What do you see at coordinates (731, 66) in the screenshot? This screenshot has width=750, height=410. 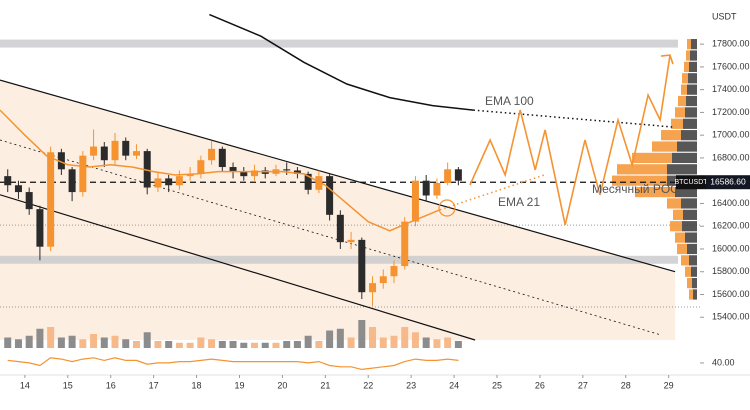 I see `y-tick-label: 17600.00` at bounding box center [731, 66].